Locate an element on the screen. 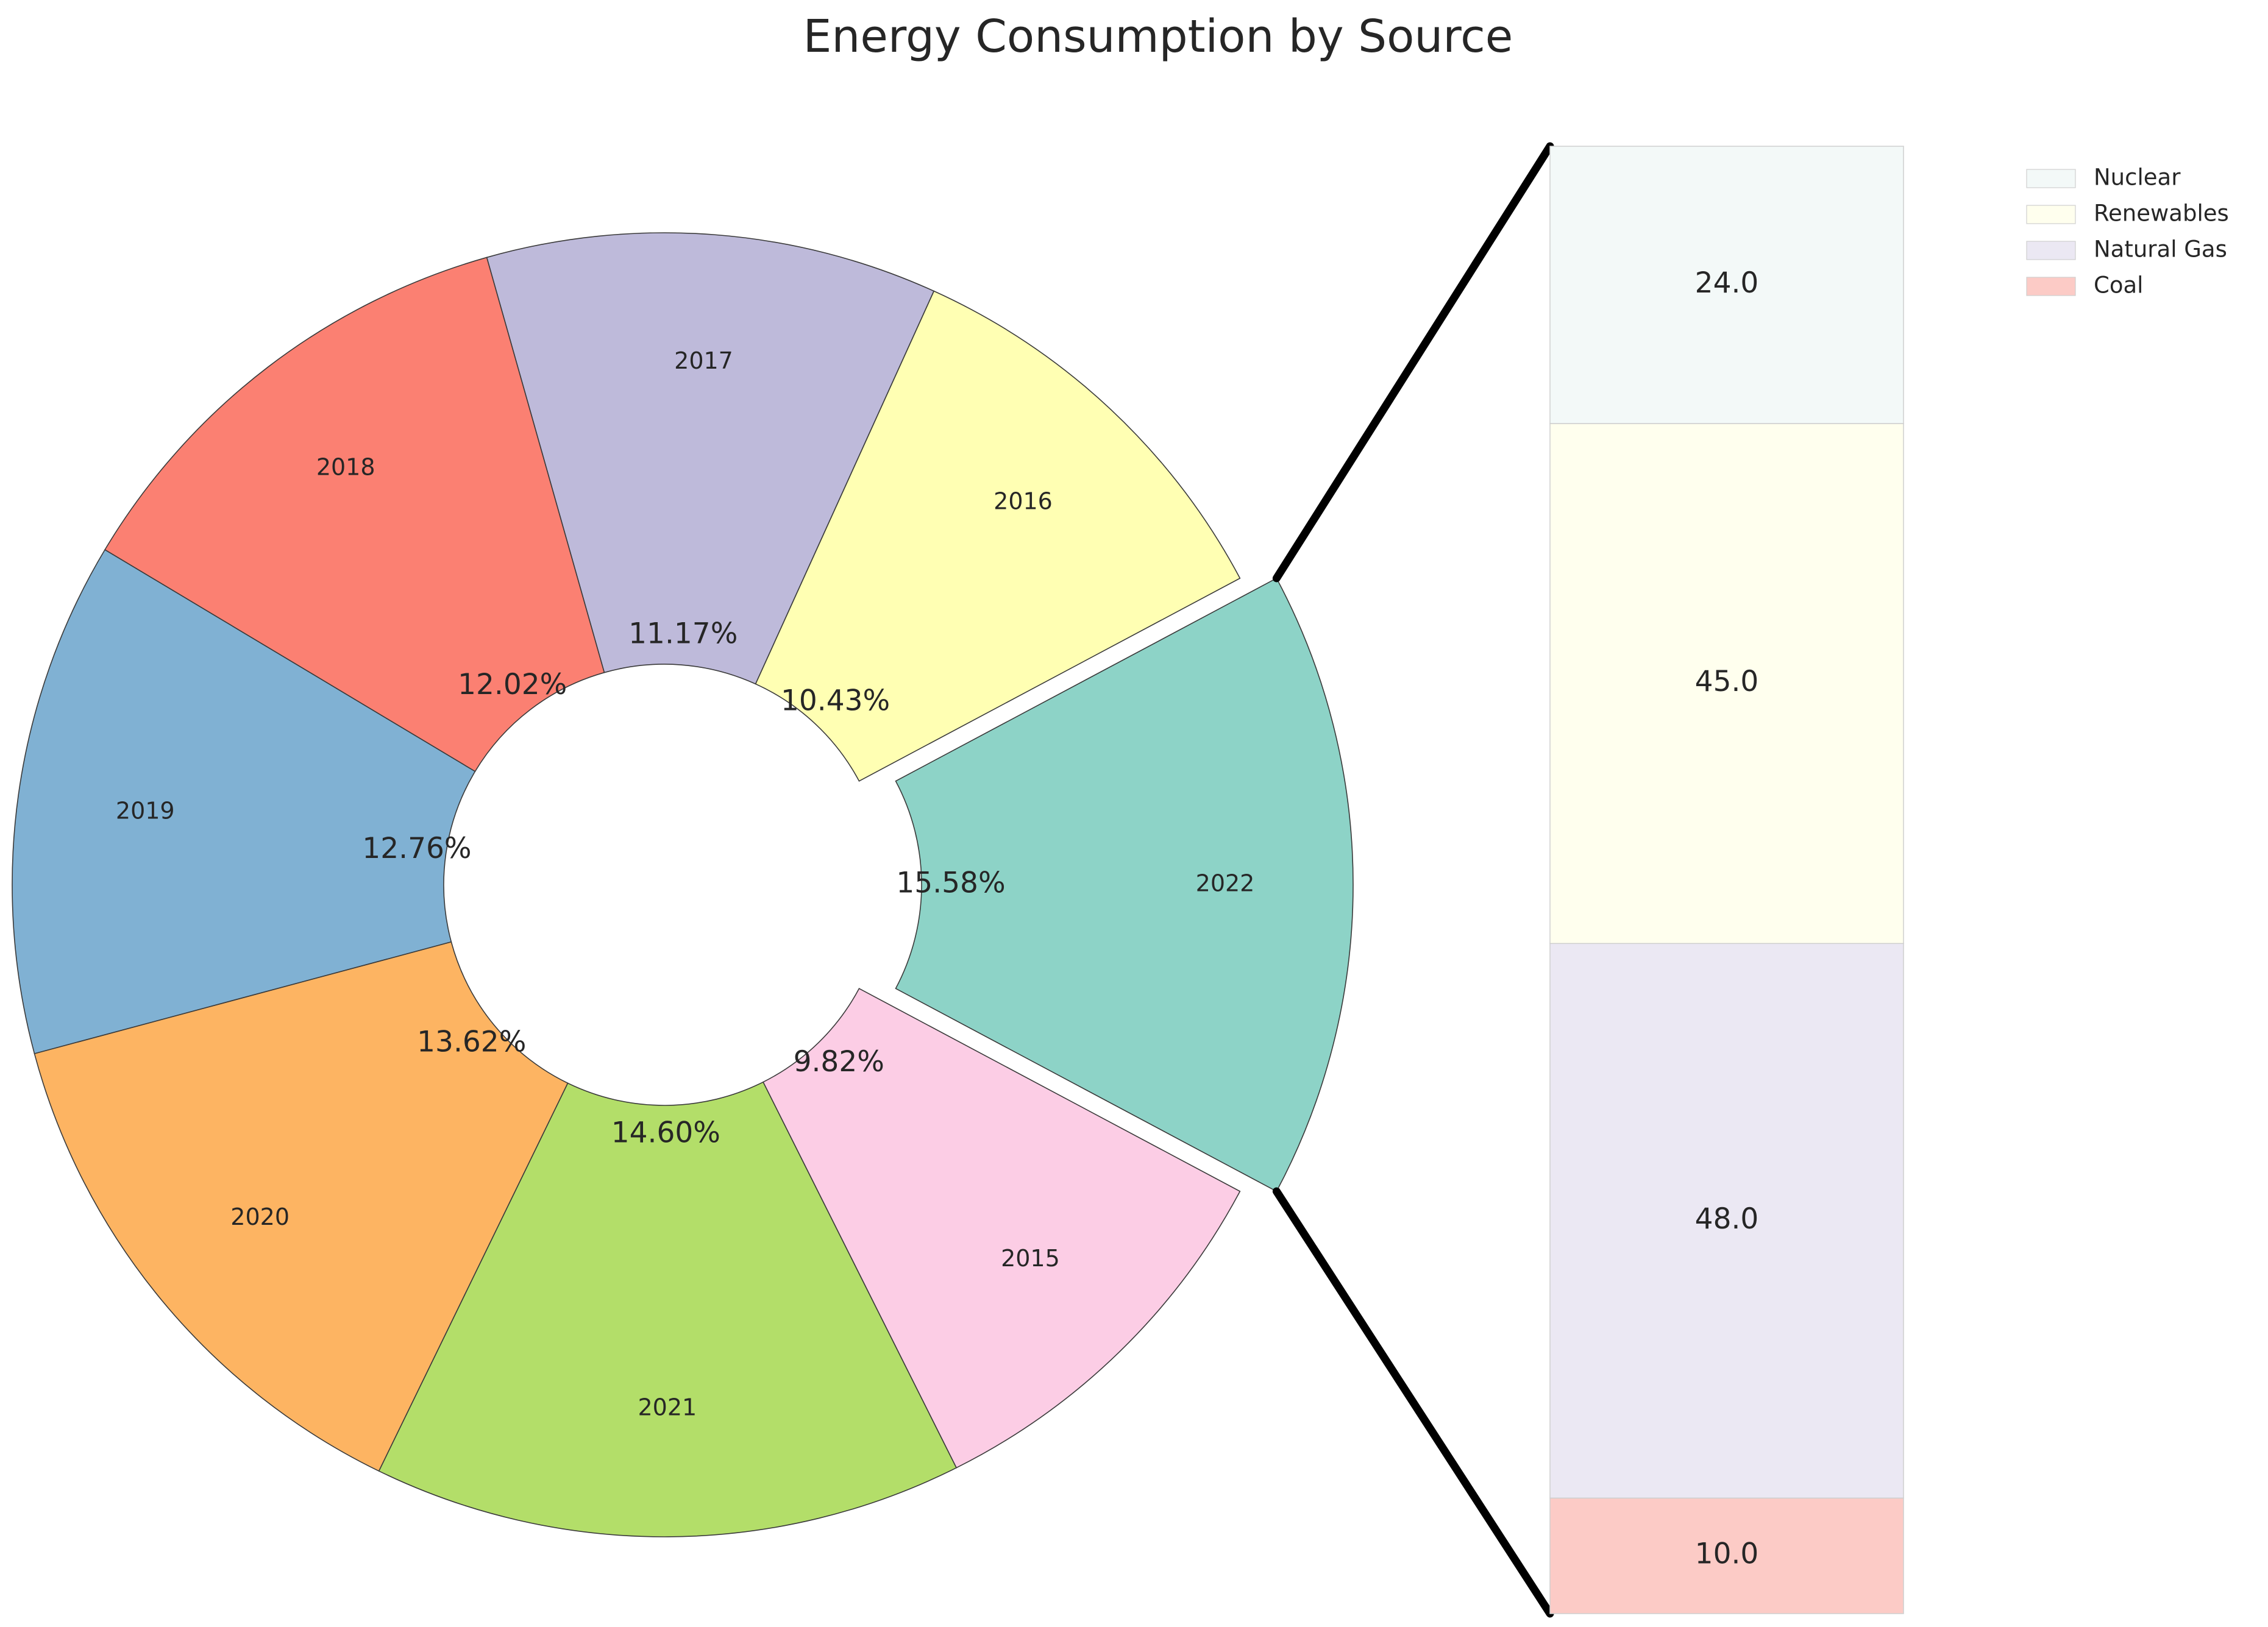 The height and width of the screenshot is (1627, 2268). slice-pct-2018: 12.02% is located at coordinates (512, 684).